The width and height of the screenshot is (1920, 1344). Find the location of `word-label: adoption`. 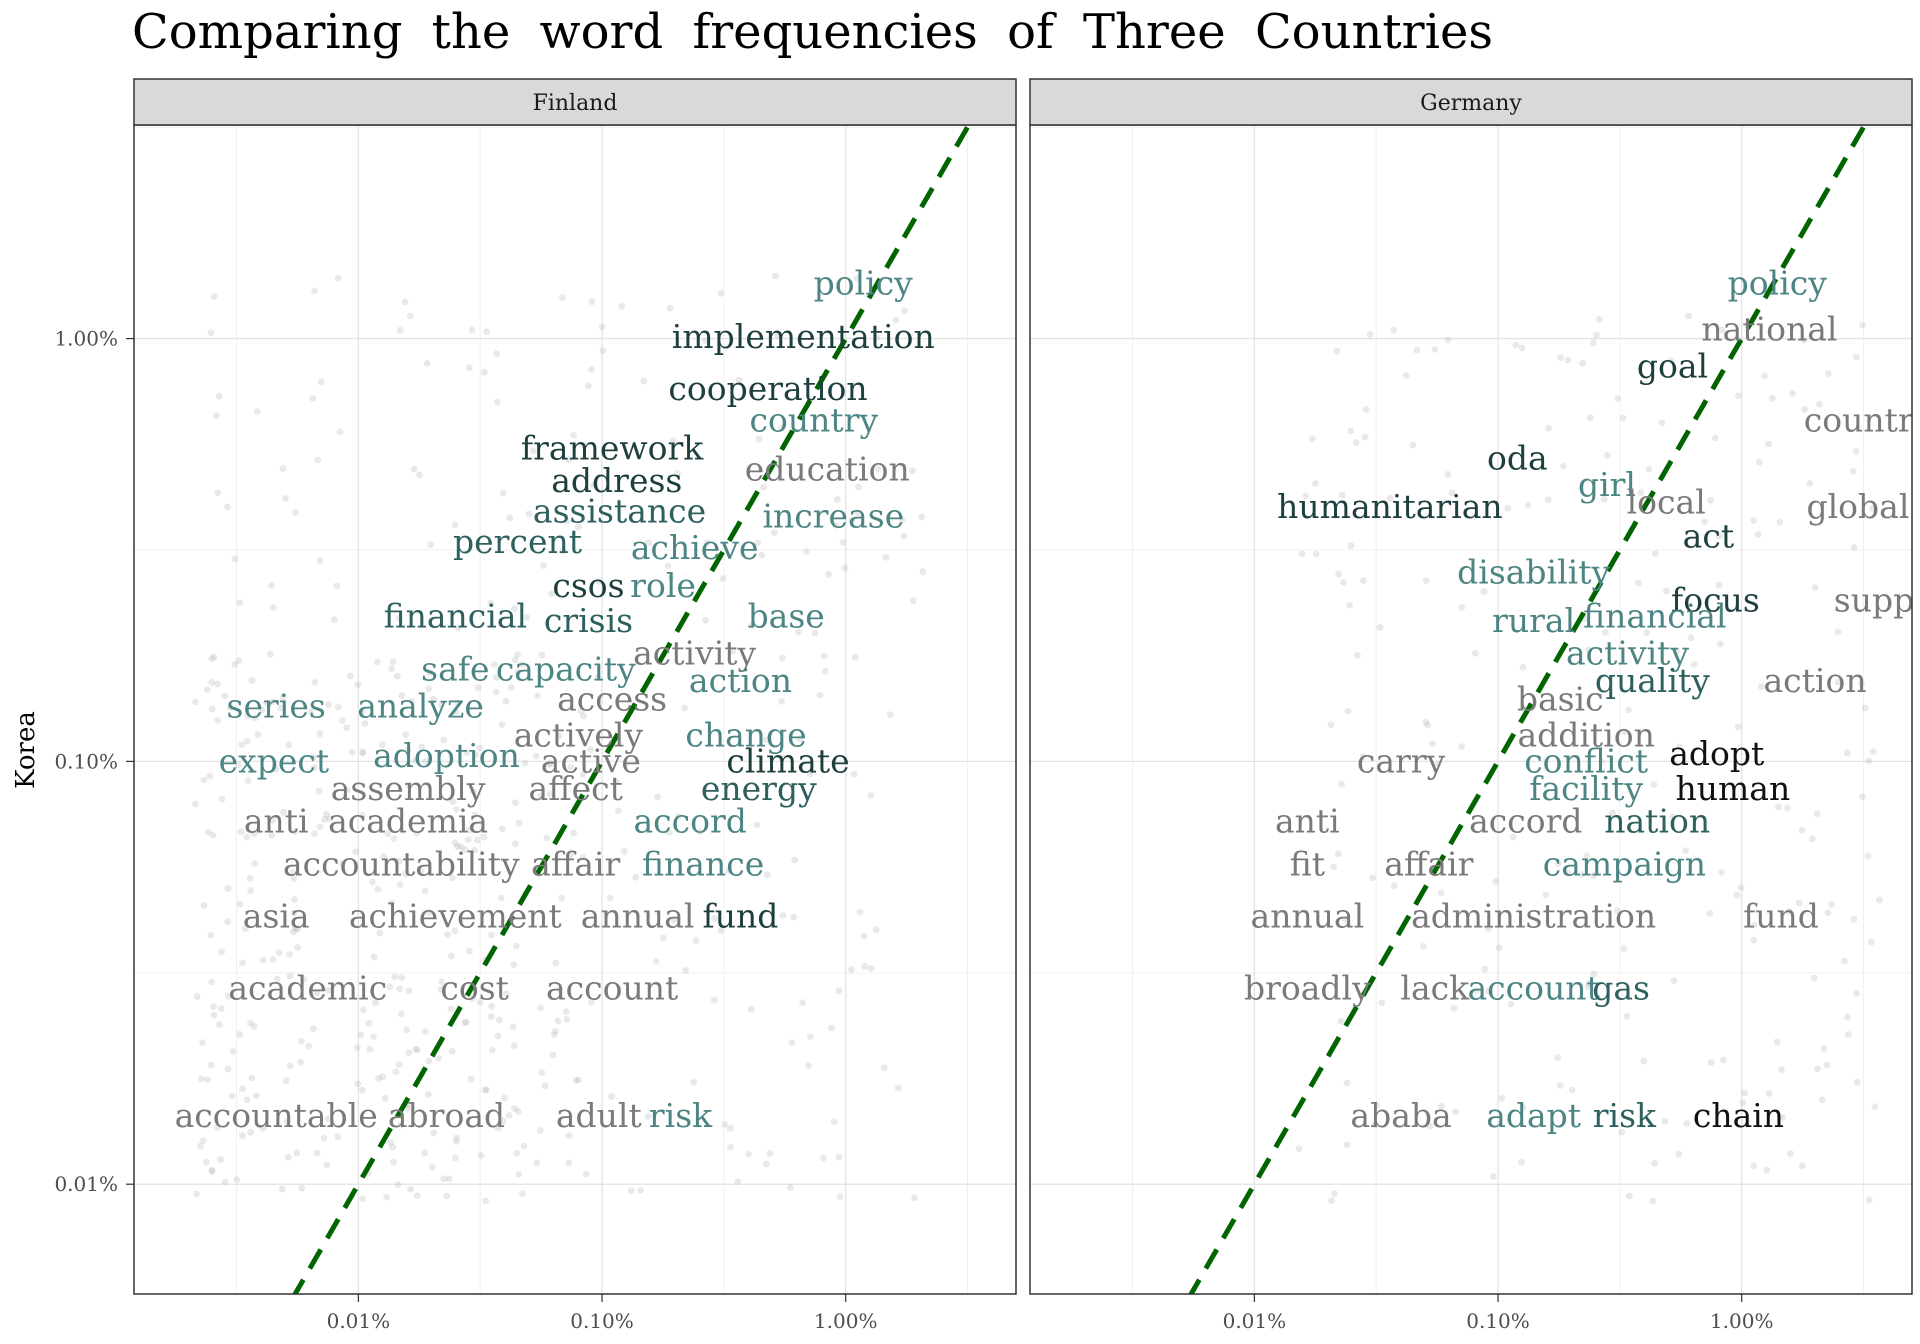

word-label: adoption is located at coordinates (446, 755).